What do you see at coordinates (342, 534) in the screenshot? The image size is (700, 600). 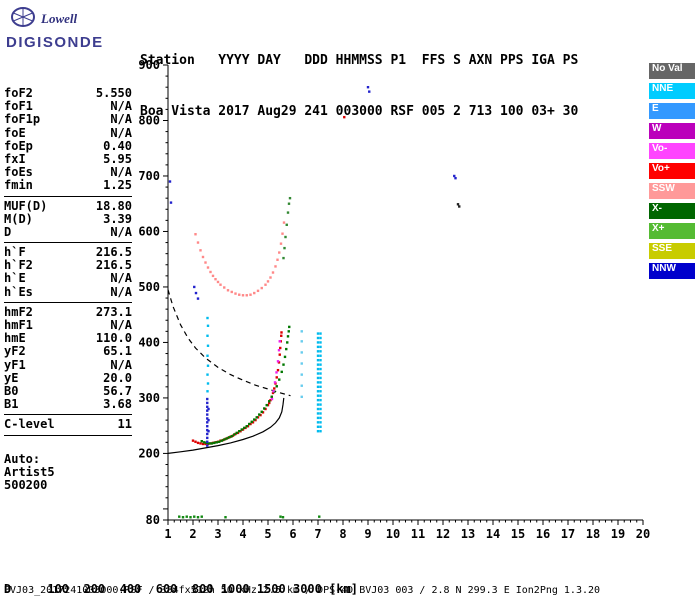 I see `x-tick-label: 8` at bounding box center [342, 534].